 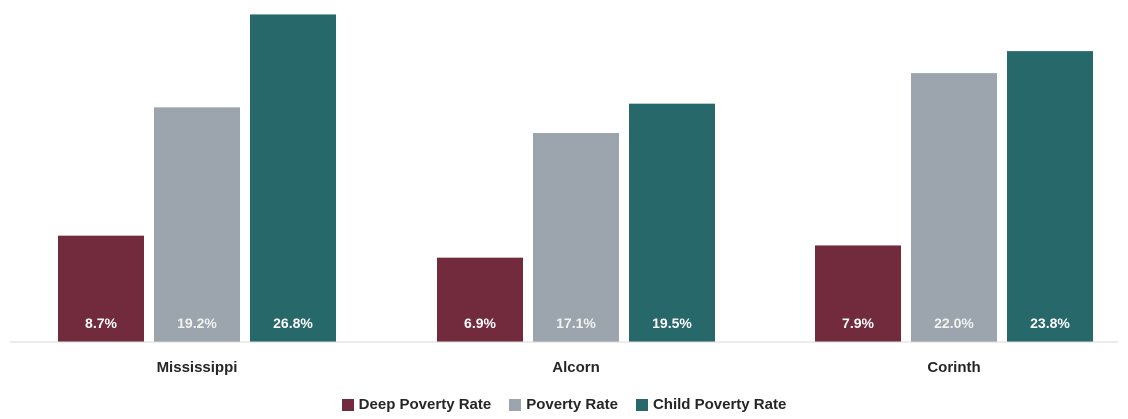 I want to click on bar-alcorn-child-poverty-rate, so click(x=672, y=223).